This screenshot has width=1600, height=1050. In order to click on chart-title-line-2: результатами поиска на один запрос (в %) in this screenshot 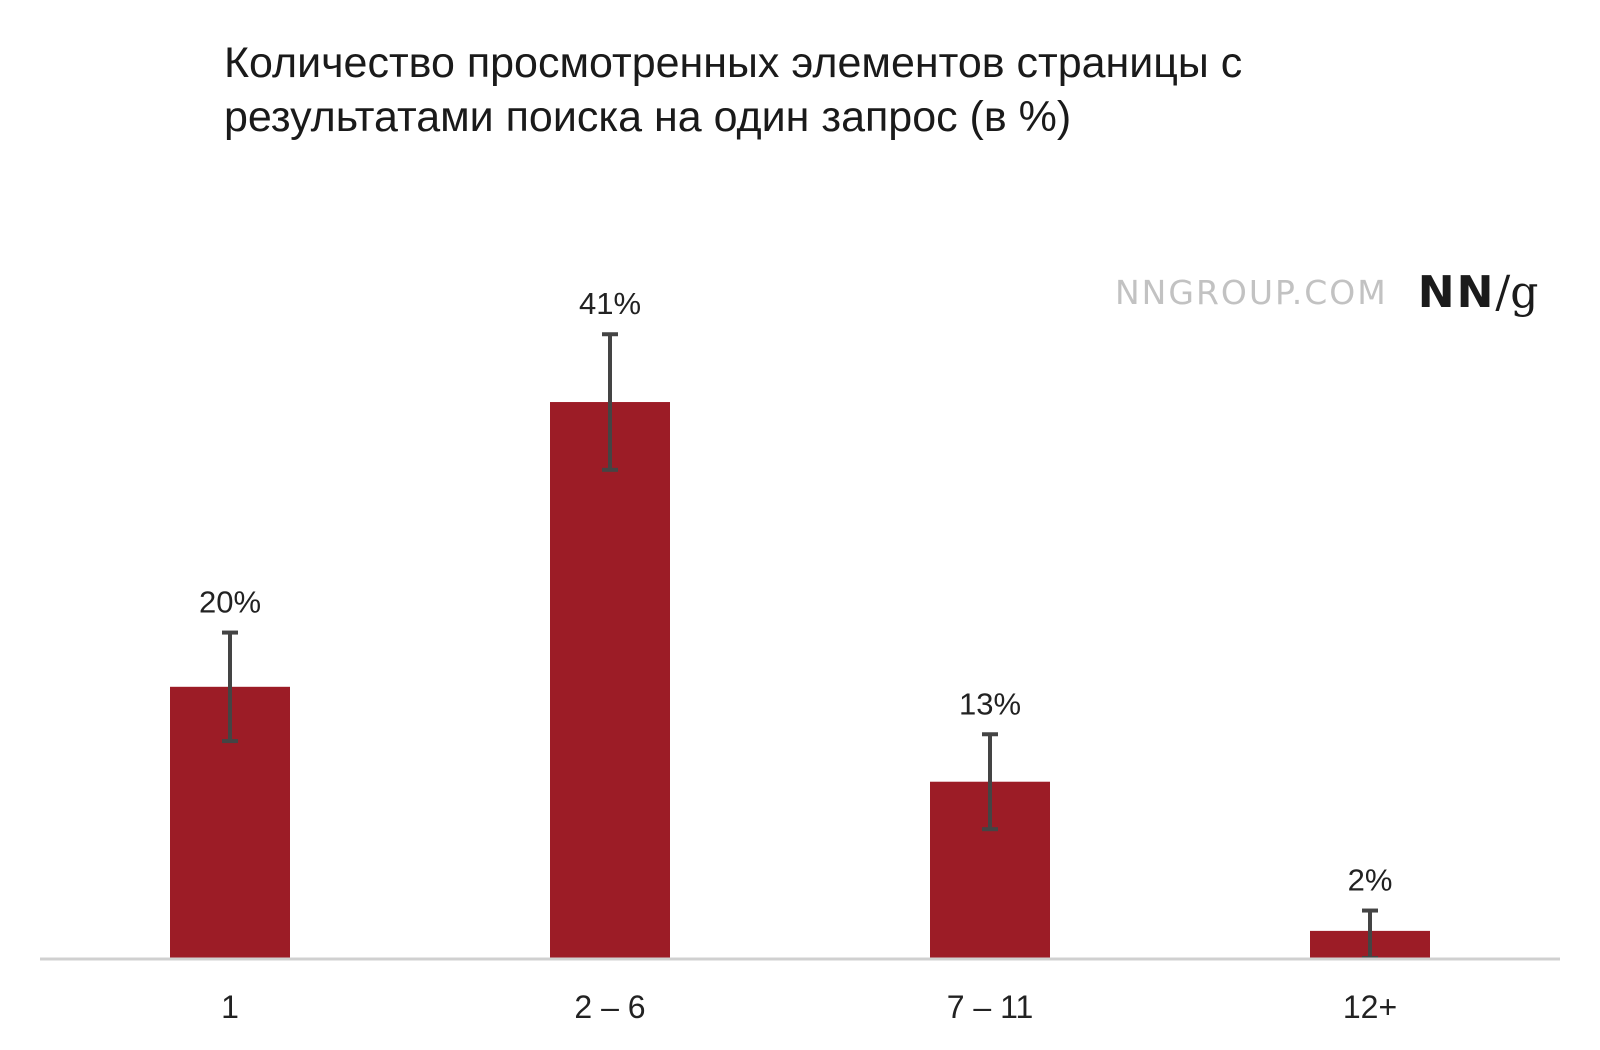, I will do `click(648, 117)`.